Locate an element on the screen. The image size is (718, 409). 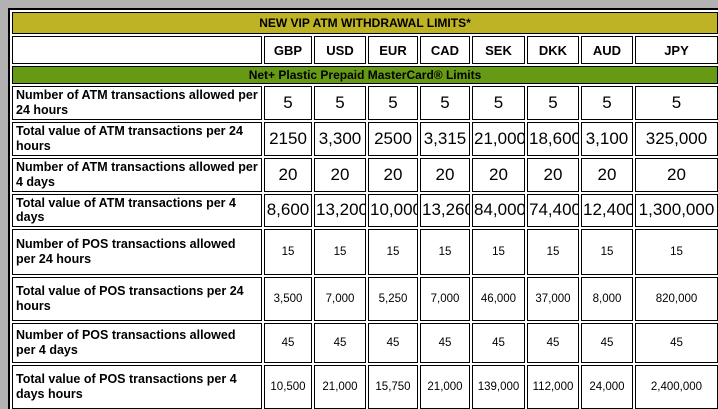
value-cell: 84,000 is located at coordinates (498, 210).